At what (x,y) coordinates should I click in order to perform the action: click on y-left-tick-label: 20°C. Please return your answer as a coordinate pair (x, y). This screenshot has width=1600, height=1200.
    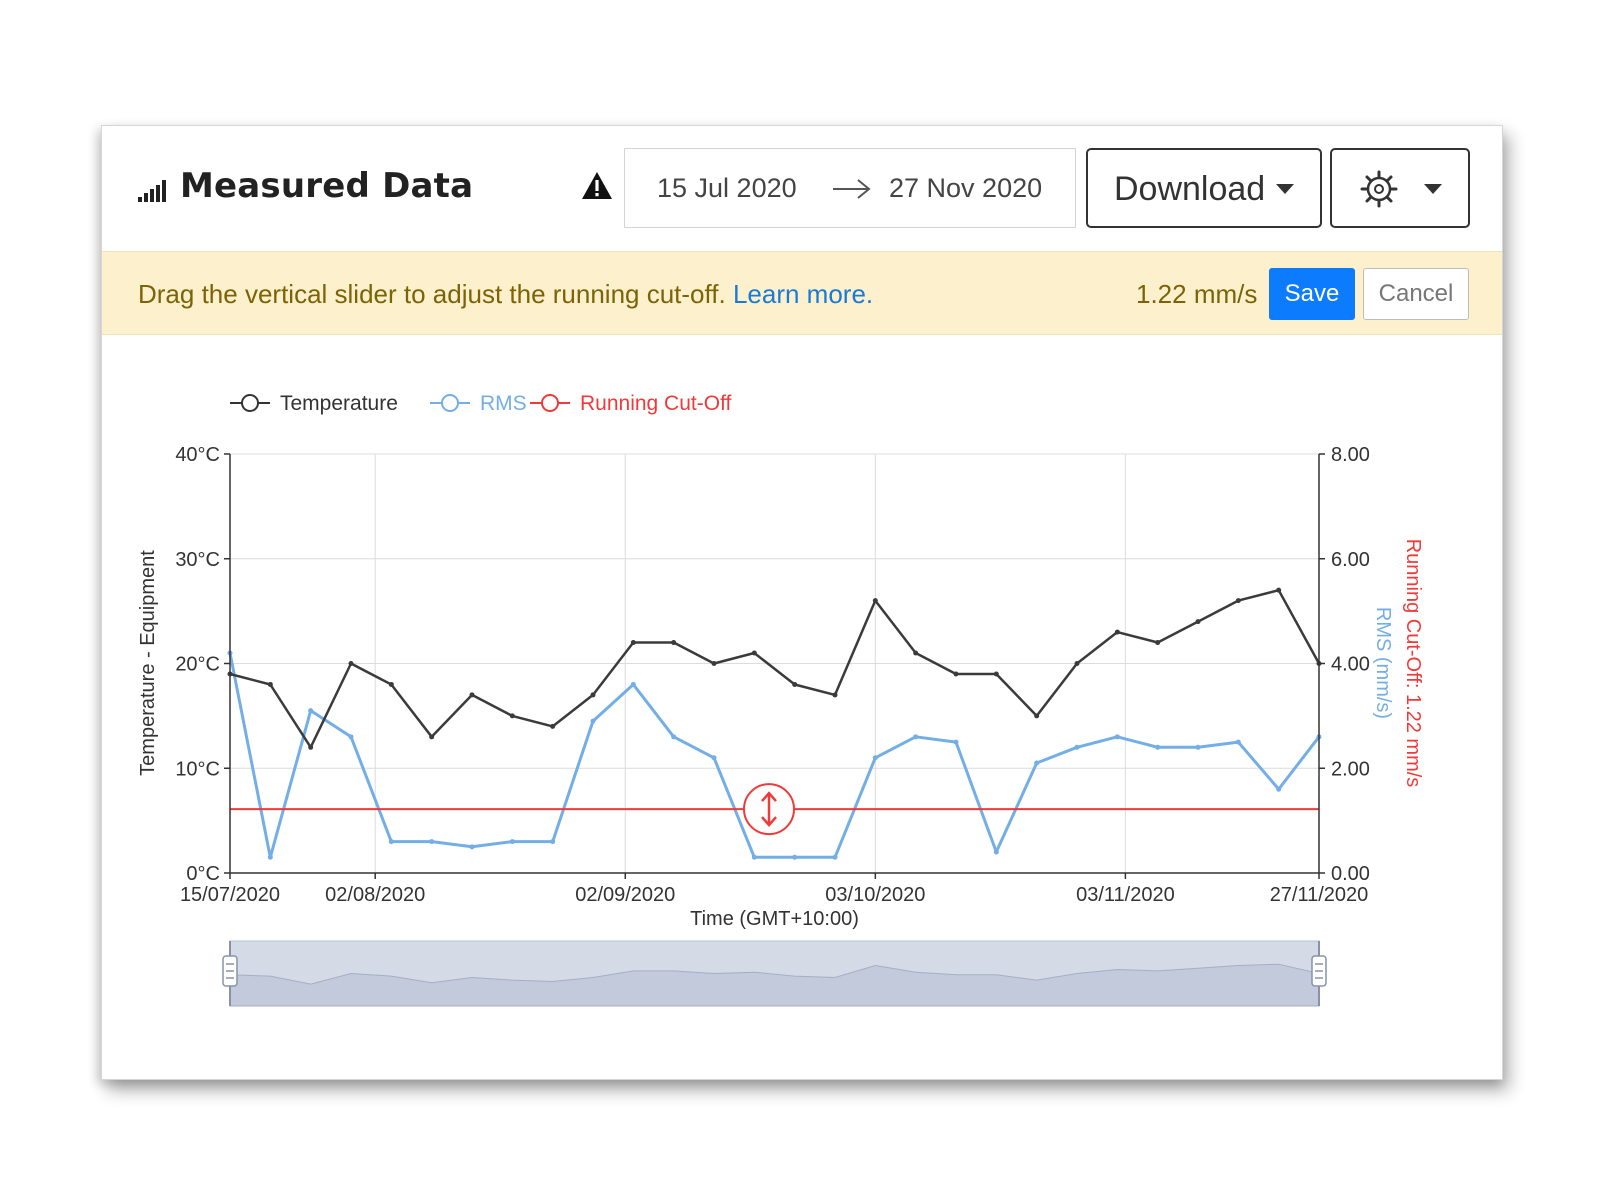
    Looking at the image, I should click on (197, 665).